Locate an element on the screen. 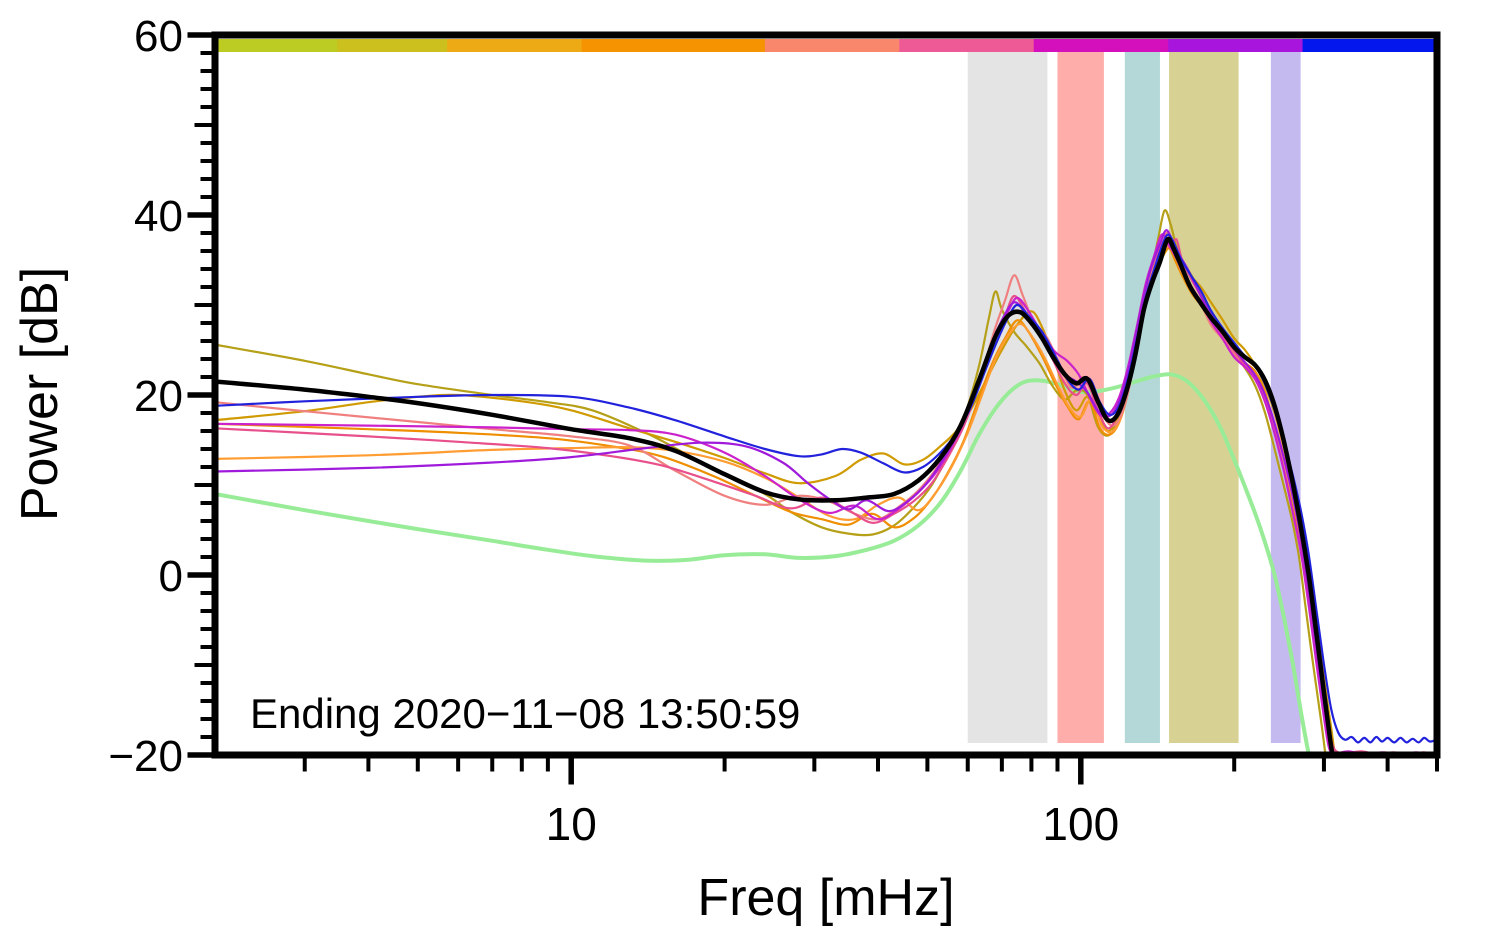 The height and width of the screenshot is (952, 1494). x-axis-label: Freq [mHz] is located at coordinates (826, 898).